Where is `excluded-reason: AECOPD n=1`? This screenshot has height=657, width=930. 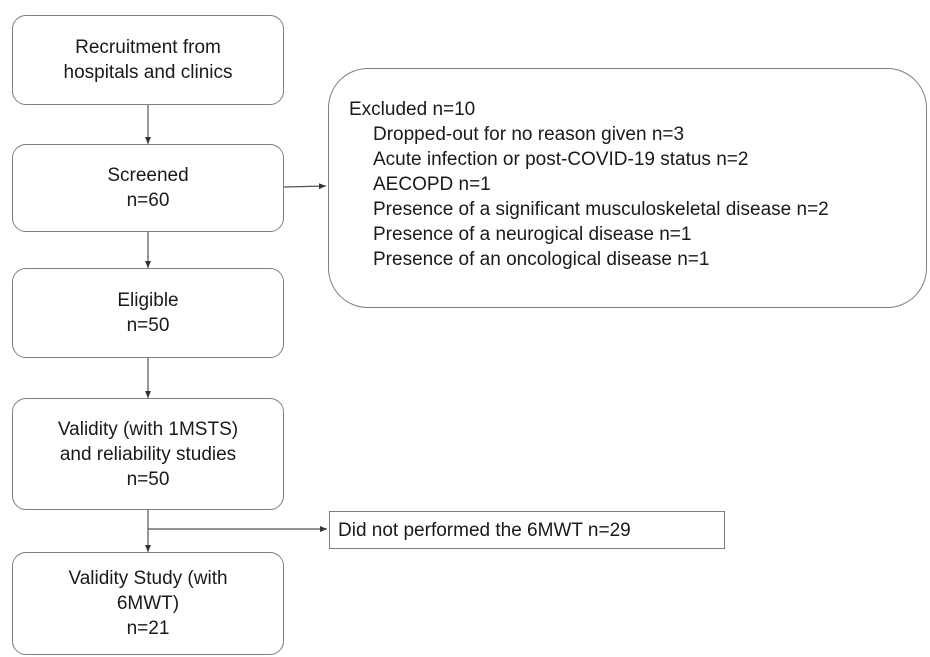 excluded-reason: AECOPD n=1 is located at coordinates (432, 184).